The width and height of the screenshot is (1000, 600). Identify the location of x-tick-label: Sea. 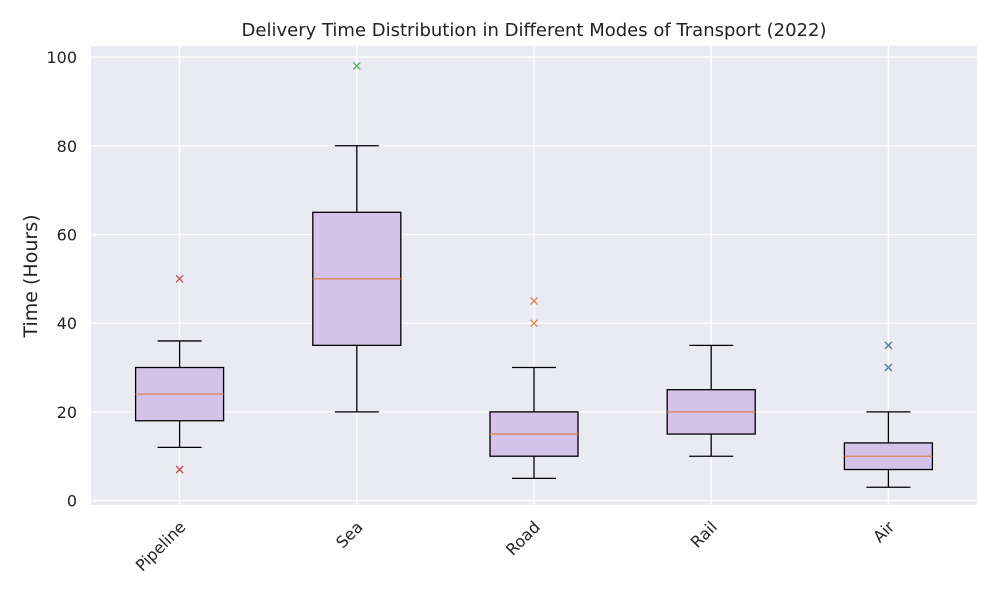
(349, 534).